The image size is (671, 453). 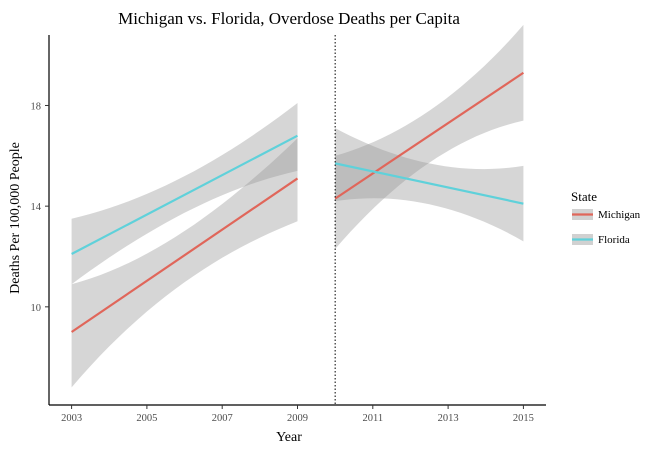 I want to click on y-tick-label-18: 18, so click(x=36, y=106).